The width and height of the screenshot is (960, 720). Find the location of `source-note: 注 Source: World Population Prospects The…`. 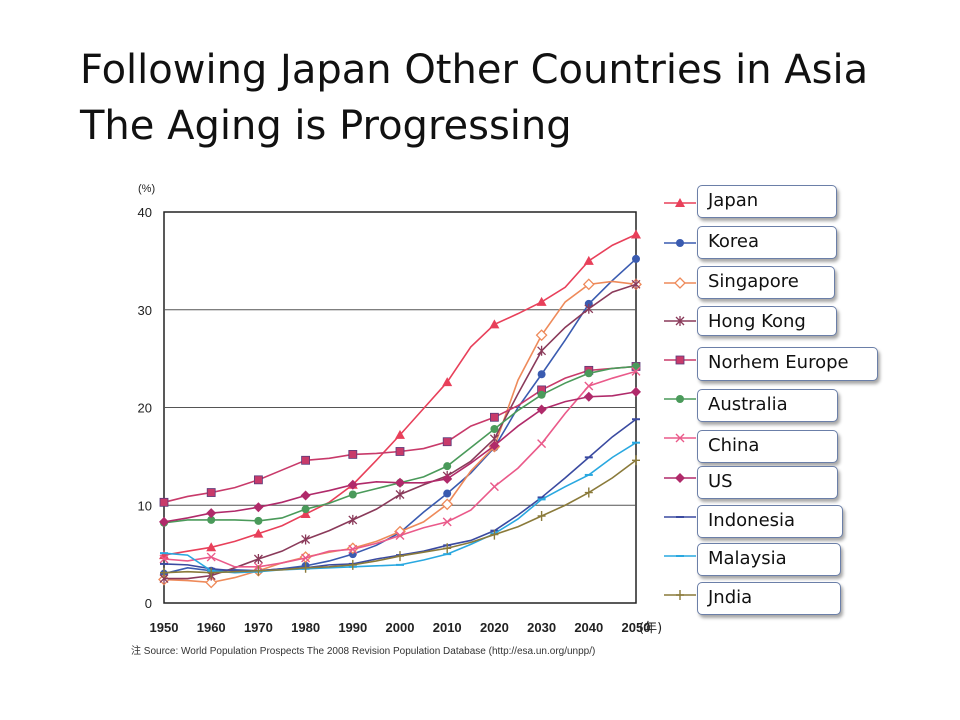

source-note: 注 Source: World Population Prospects The… is located at coordinates (363, 651).